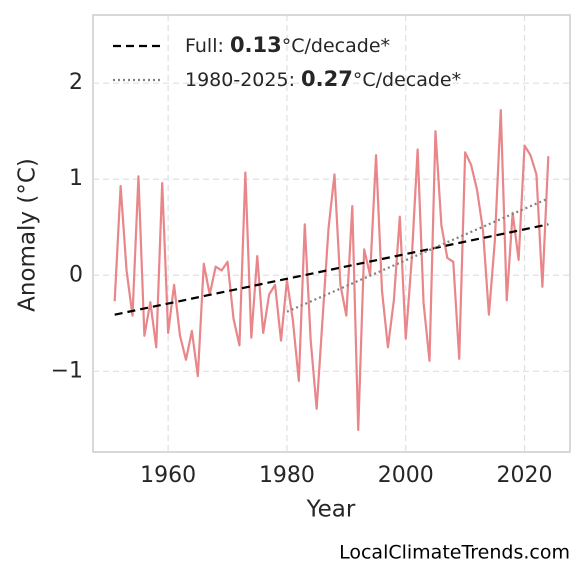 This screenshot has height=580, width=585. I want to click on x-tick-label: 1980, so click(287, 475).